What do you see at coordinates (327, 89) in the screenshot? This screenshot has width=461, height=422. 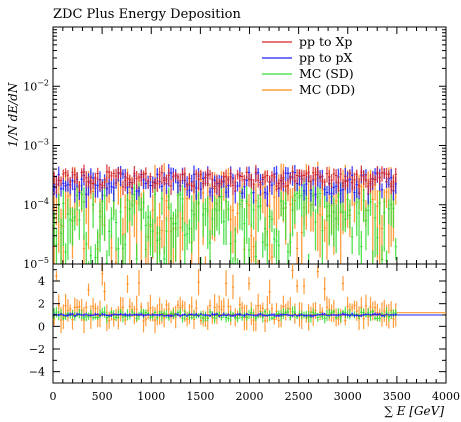 I see `legend-label-4: MC (DD)` at bounding box center [327, 89].